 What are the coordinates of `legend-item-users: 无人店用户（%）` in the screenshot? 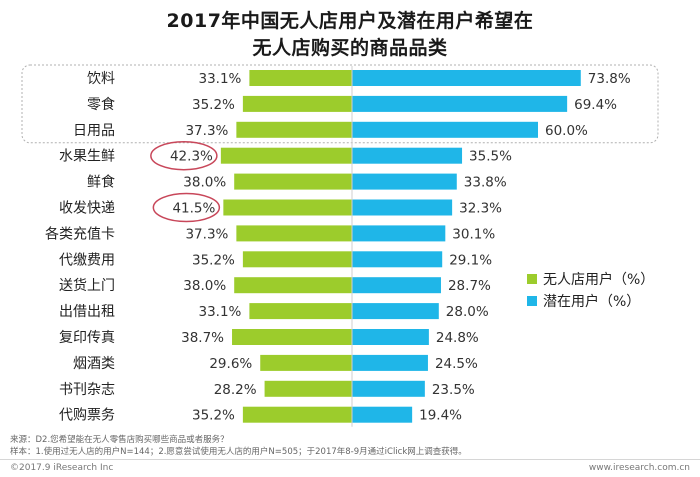 It's located at (590, 279).